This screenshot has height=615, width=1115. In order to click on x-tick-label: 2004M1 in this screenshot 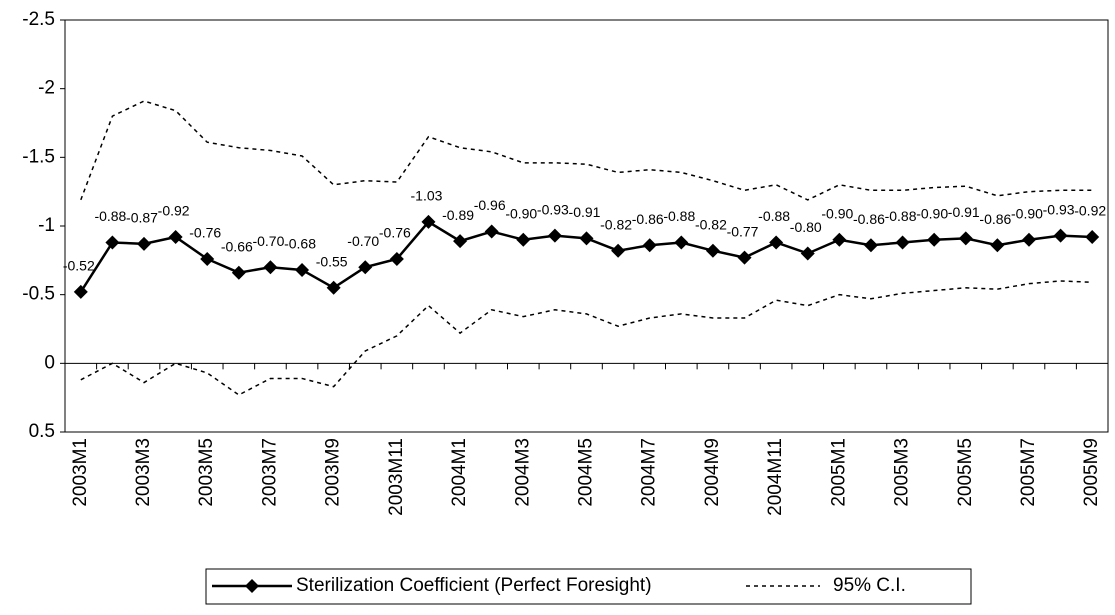, I will do `click(459, 472)`.